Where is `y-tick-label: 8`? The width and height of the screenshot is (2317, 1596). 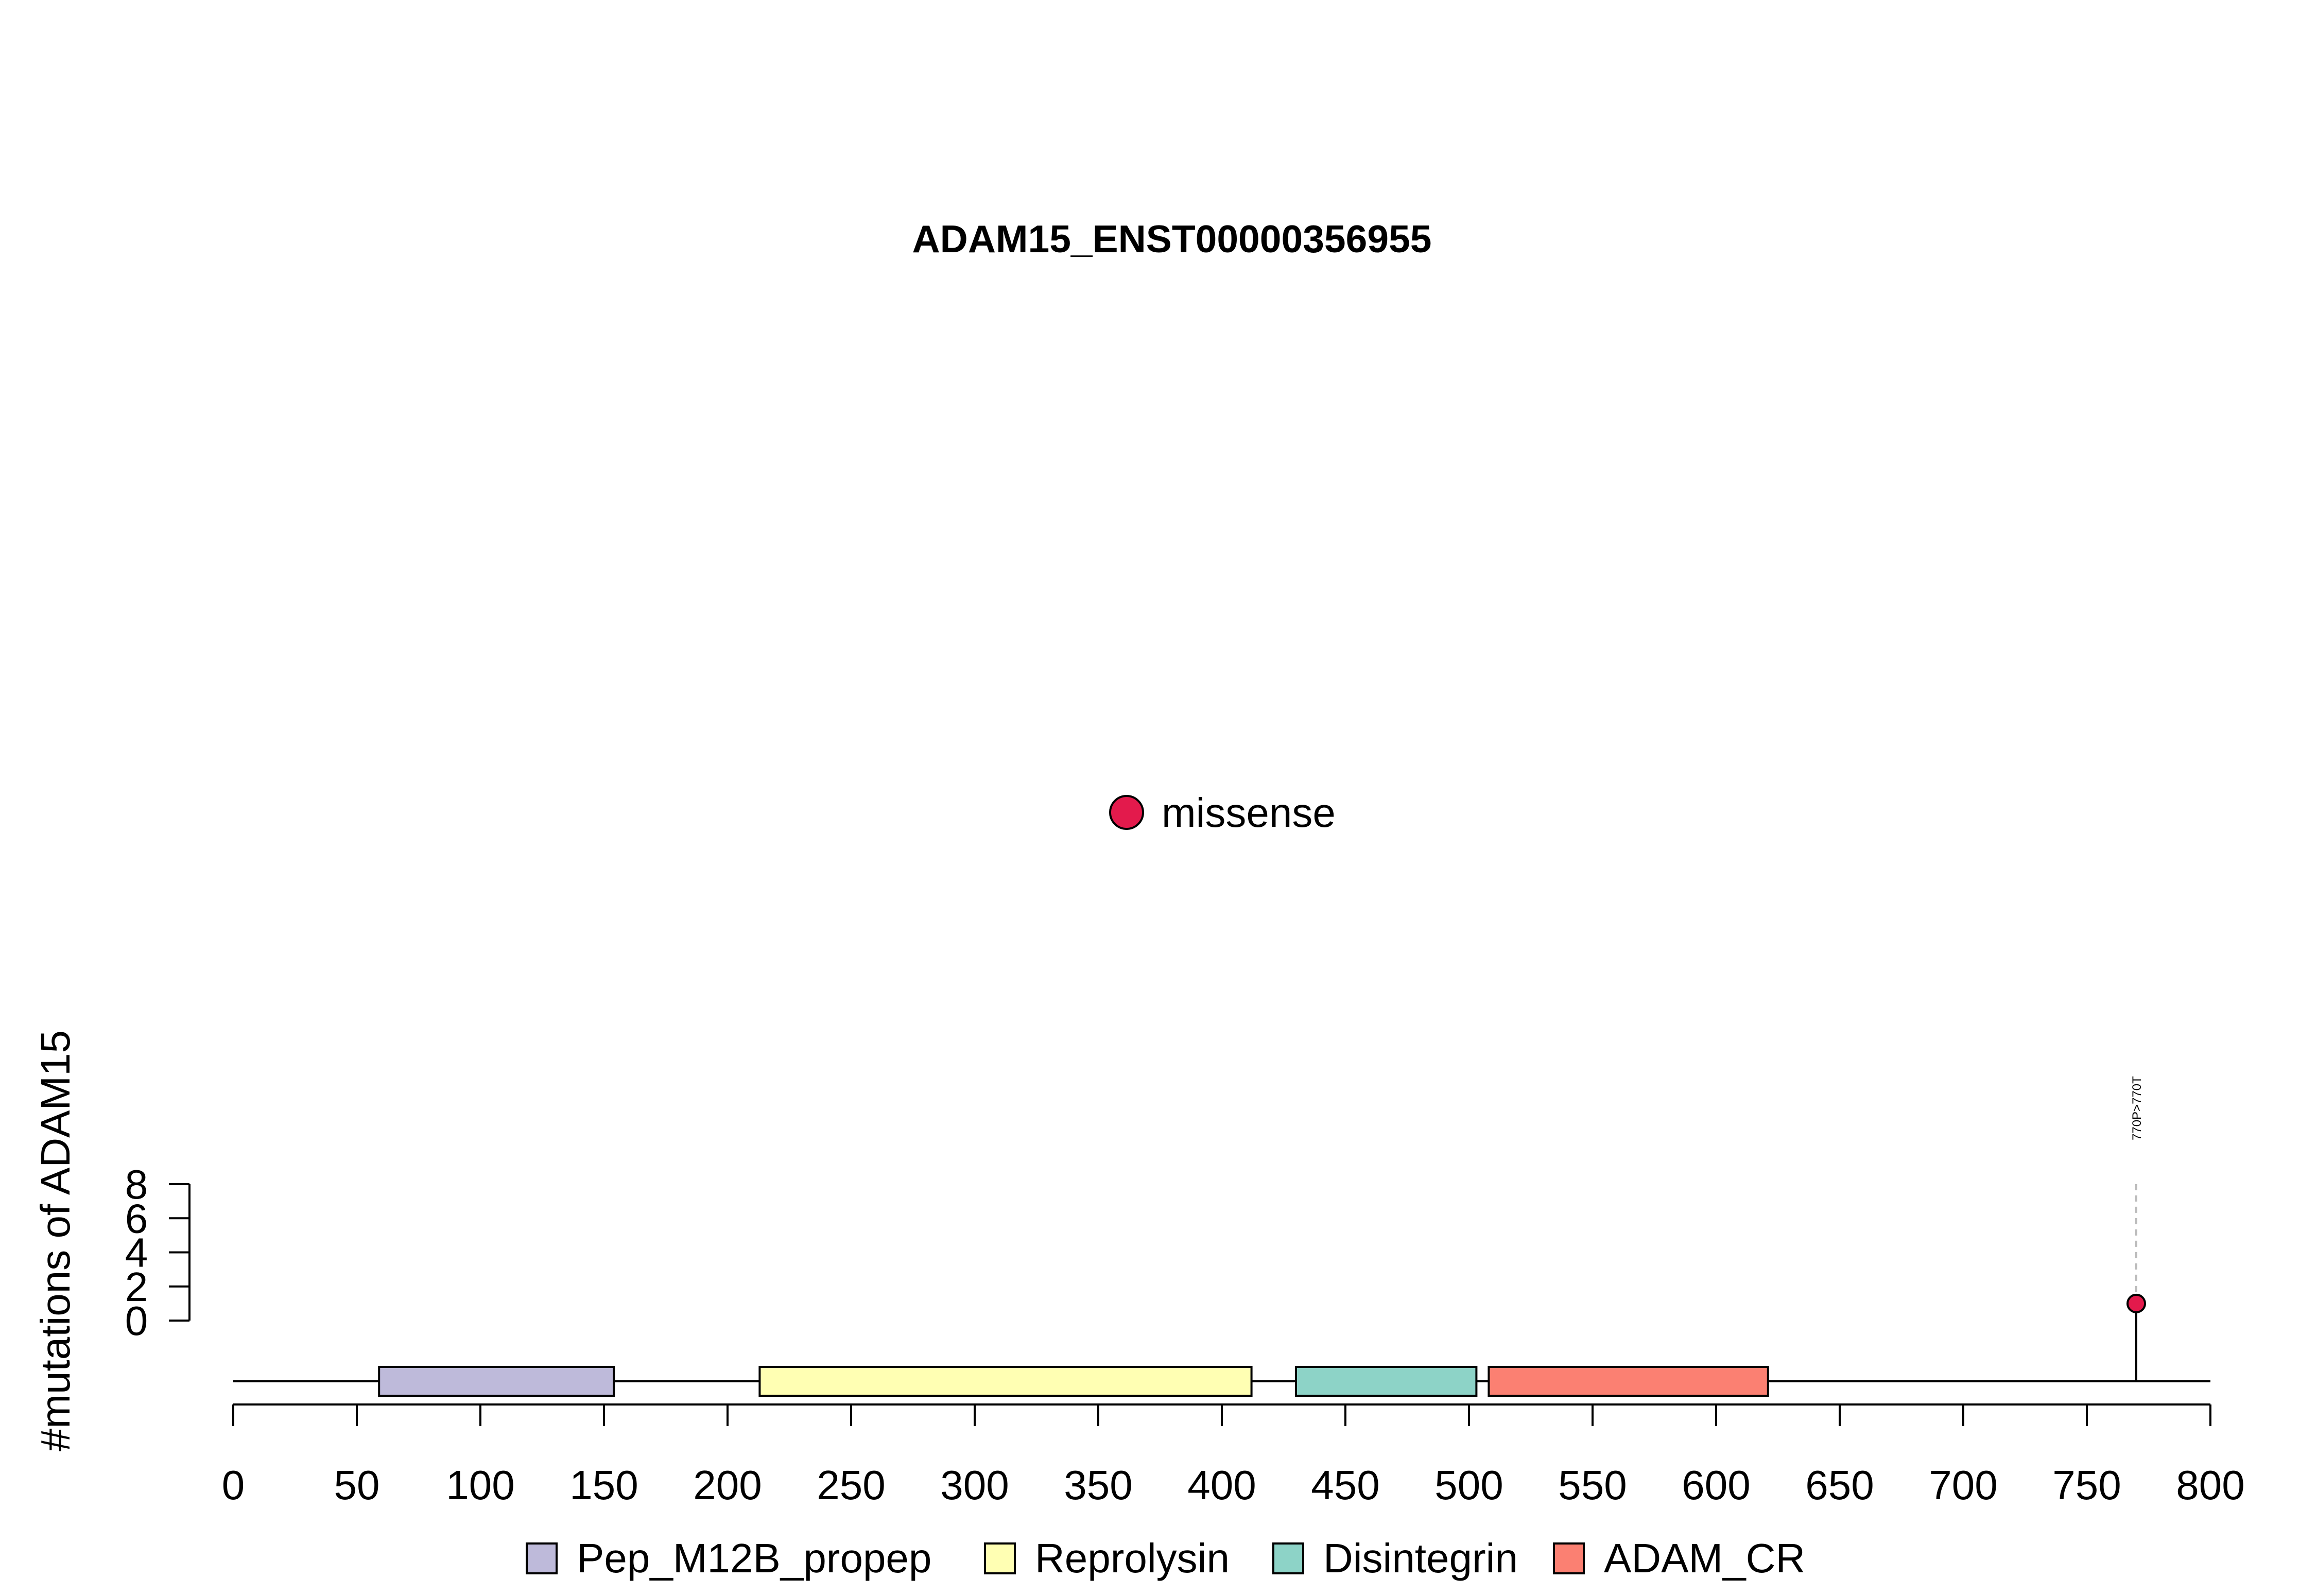
y-tick-label: 8 is located at coordinates (136, 1184).